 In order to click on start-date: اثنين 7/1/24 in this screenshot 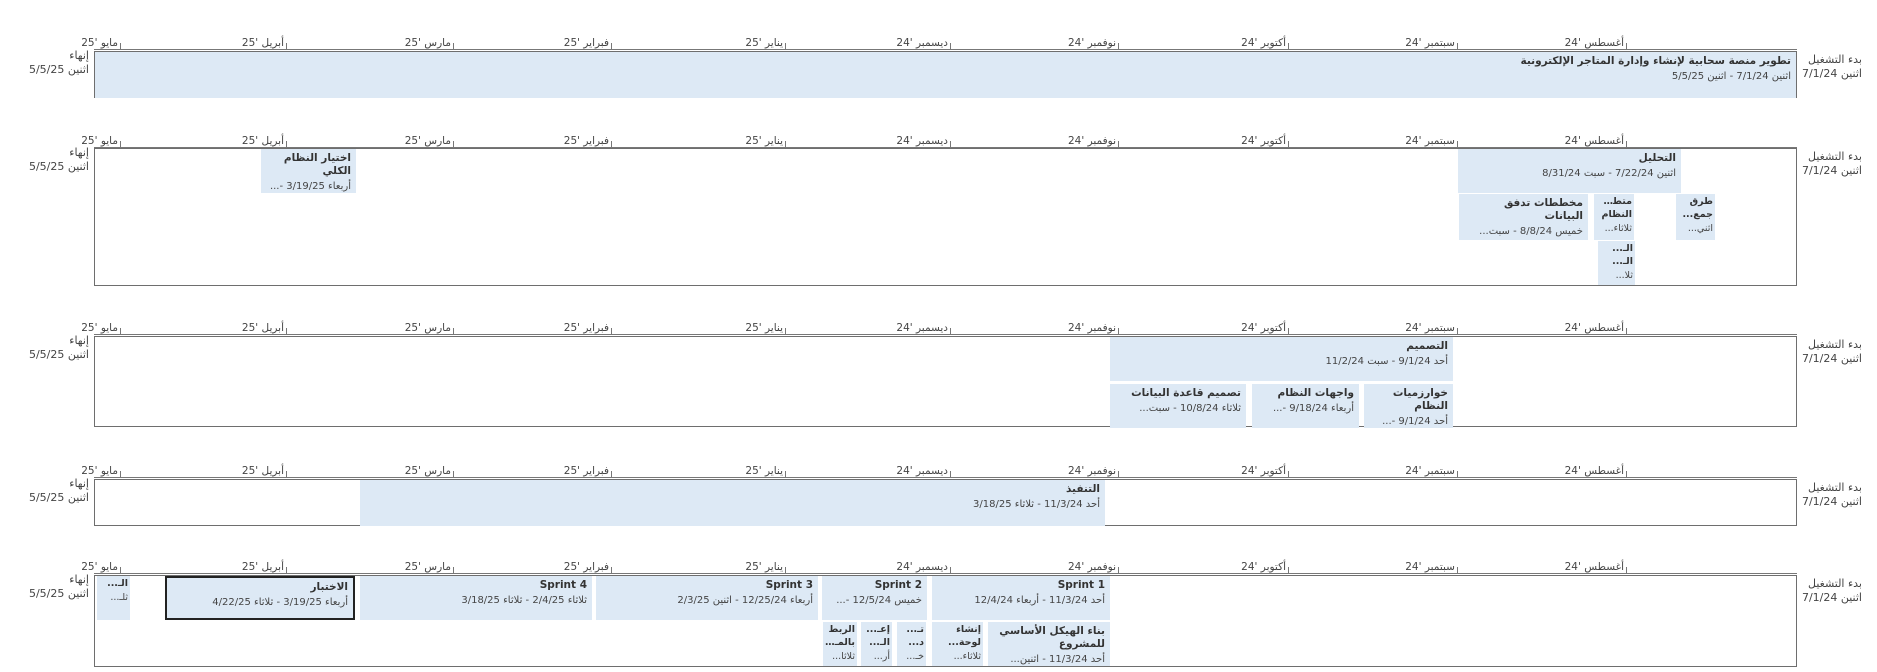, I will do `click(1831, 170)`.